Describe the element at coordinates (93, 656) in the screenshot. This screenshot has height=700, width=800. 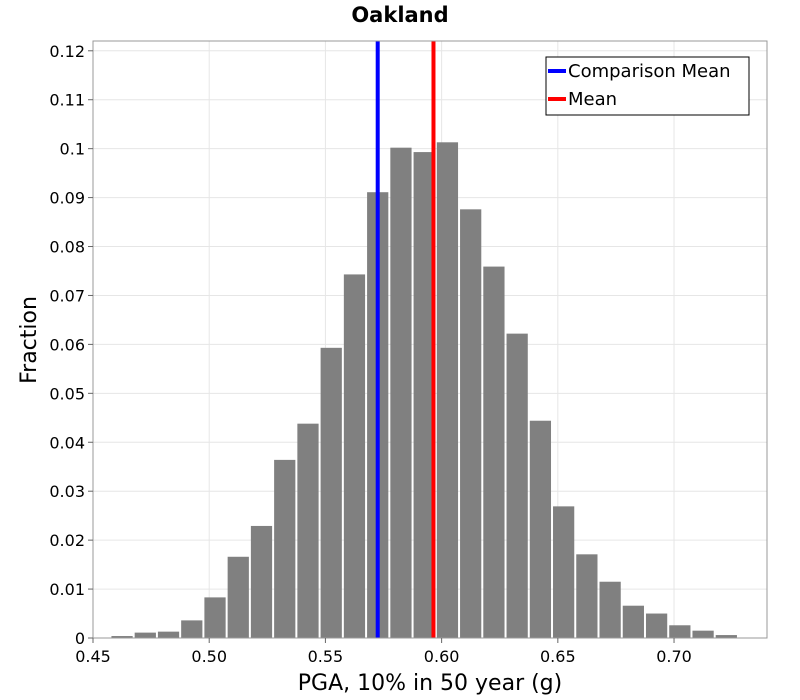
I see `x-tick-label: 0.45` at that location.